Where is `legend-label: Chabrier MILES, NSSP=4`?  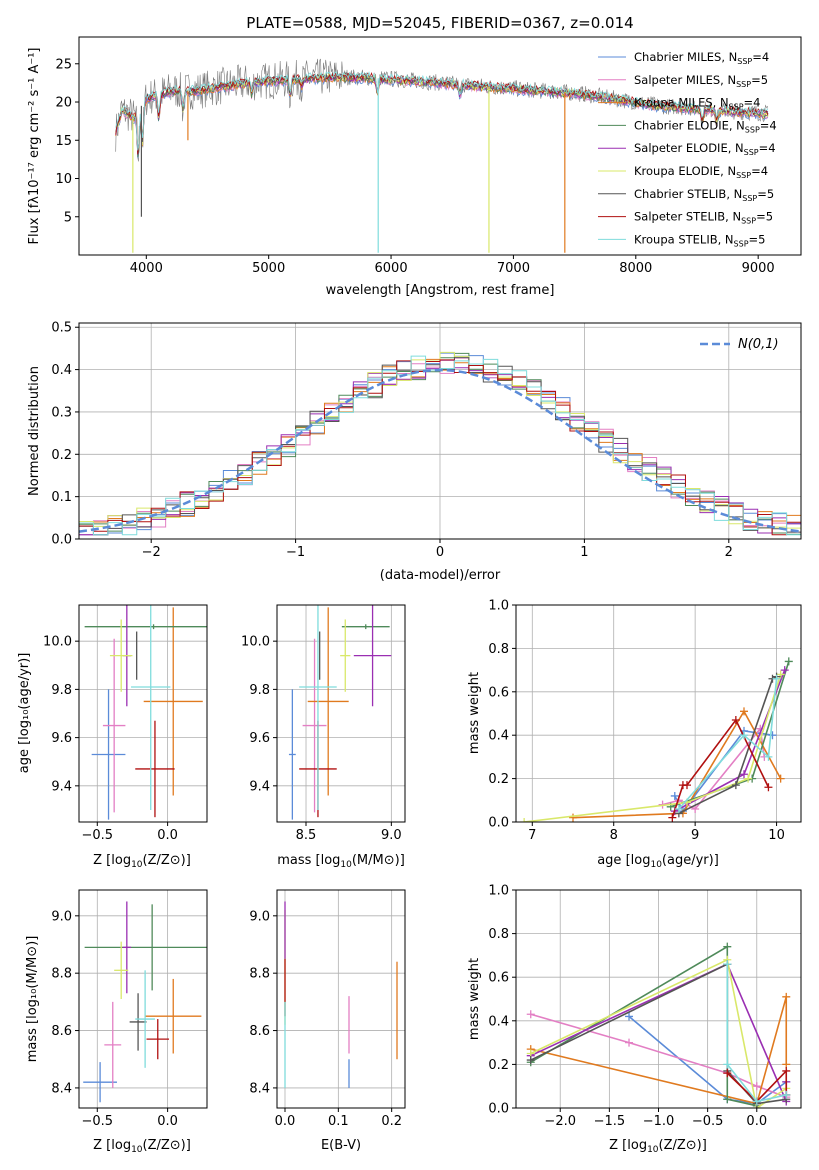
legend-label: Chabrier MILES, NSSP=4 is located at coordinates (701, 58).